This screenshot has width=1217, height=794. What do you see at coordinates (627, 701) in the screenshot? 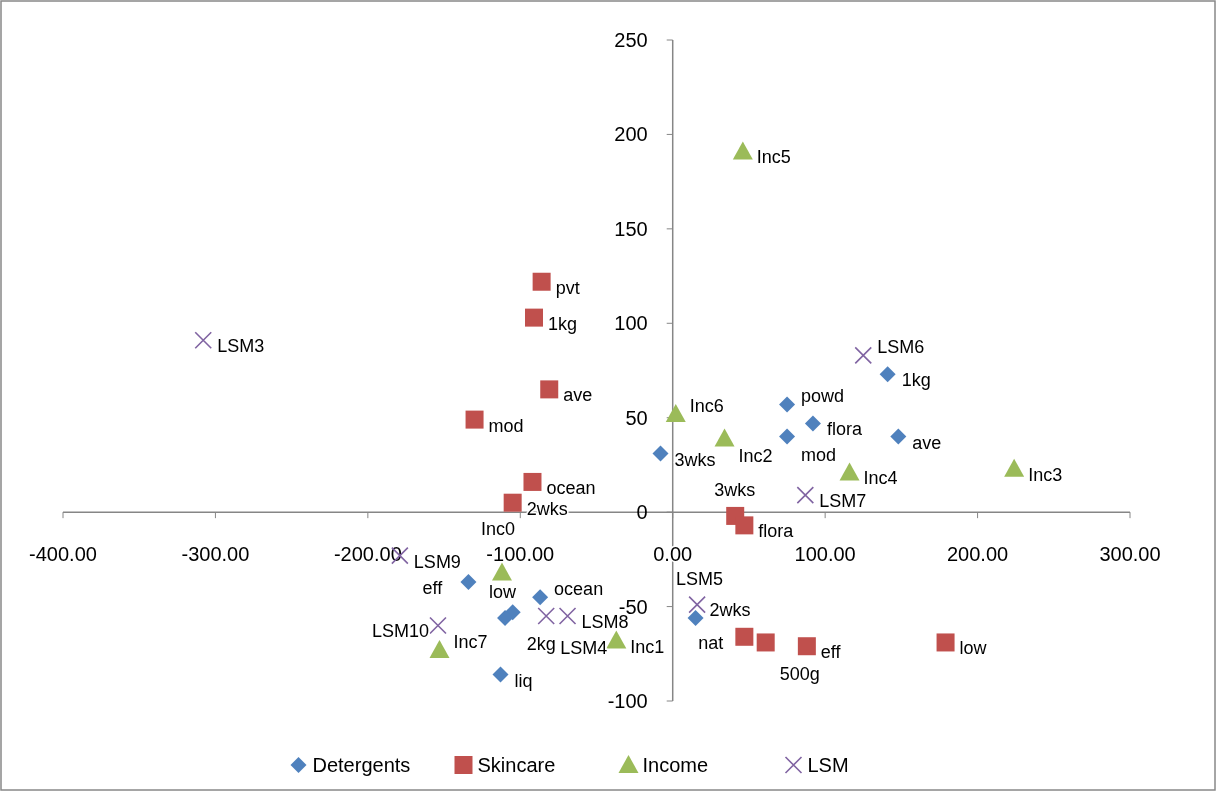
I see `y-tick-label: -100` at bounding box center [627, 701].